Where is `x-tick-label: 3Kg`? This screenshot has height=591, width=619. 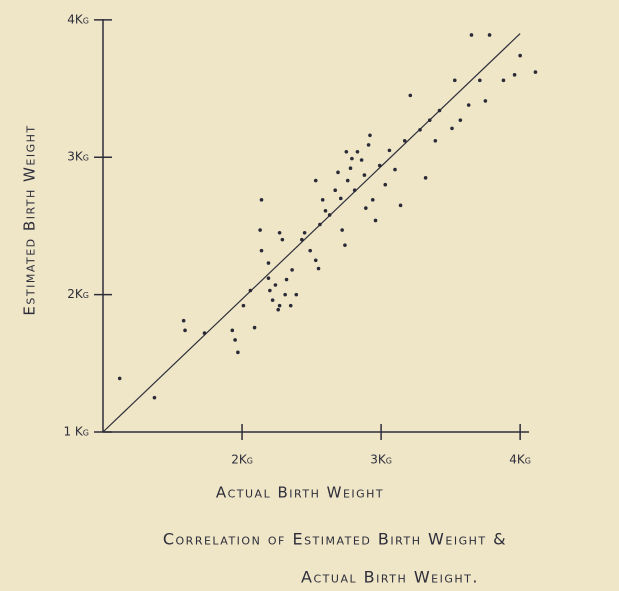 x-tick-label: 3Kg is located at coordinates (381, 460).